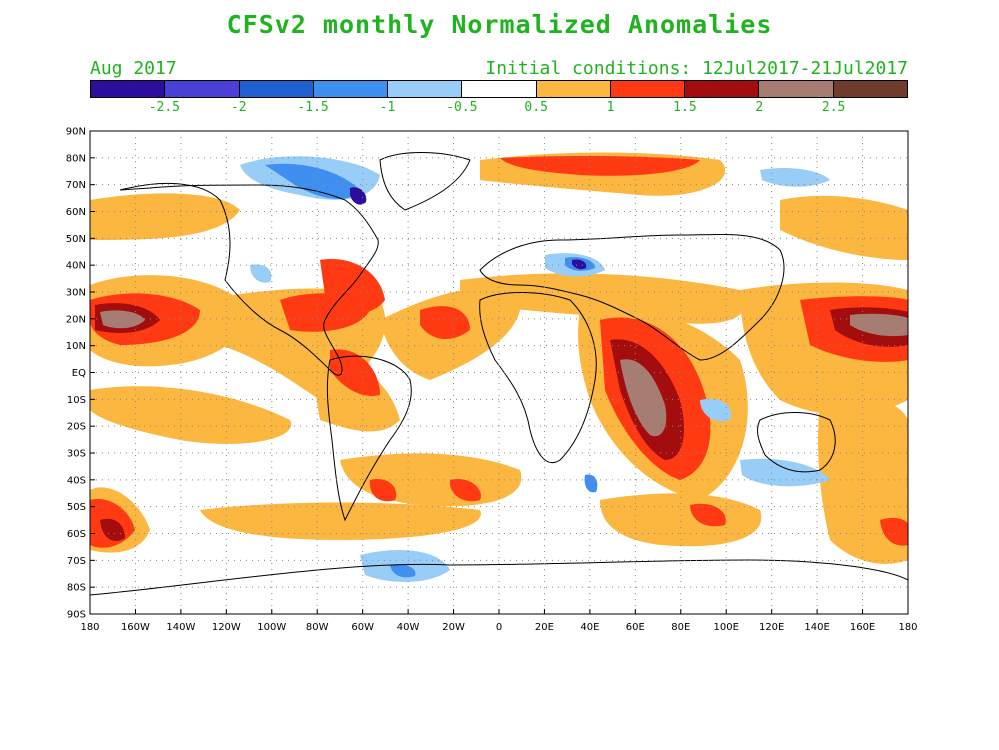 This screenshot has width=999, height=750. Describe the element at coordinates (76, 507) in the screenshot. I see `lat-tick-label: 50S` at that location.